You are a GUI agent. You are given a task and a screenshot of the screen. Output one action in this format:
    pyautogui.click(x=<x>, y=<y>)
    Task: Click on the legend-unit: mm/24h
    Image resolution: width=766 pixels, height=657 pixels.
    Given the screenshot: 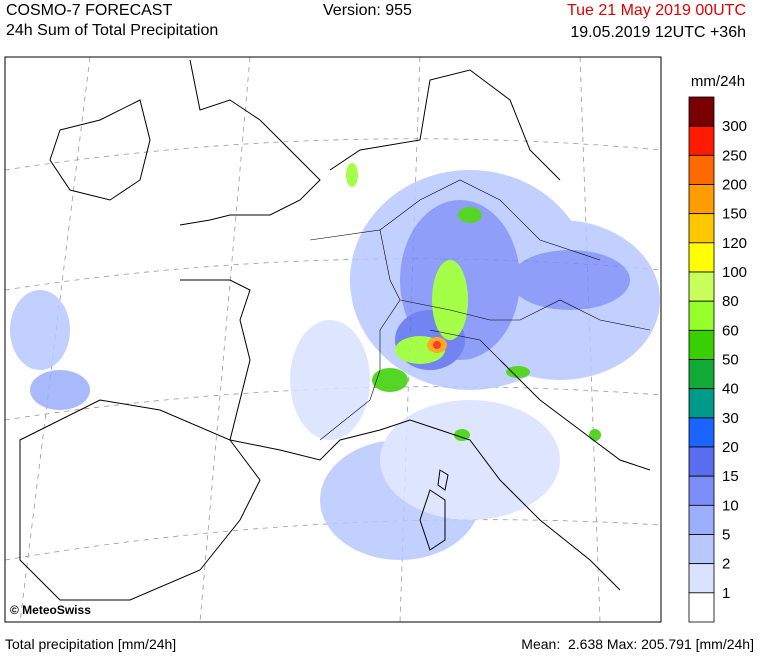 What is the action you would take?
    pyautogui.click(x=718, y=81)
    